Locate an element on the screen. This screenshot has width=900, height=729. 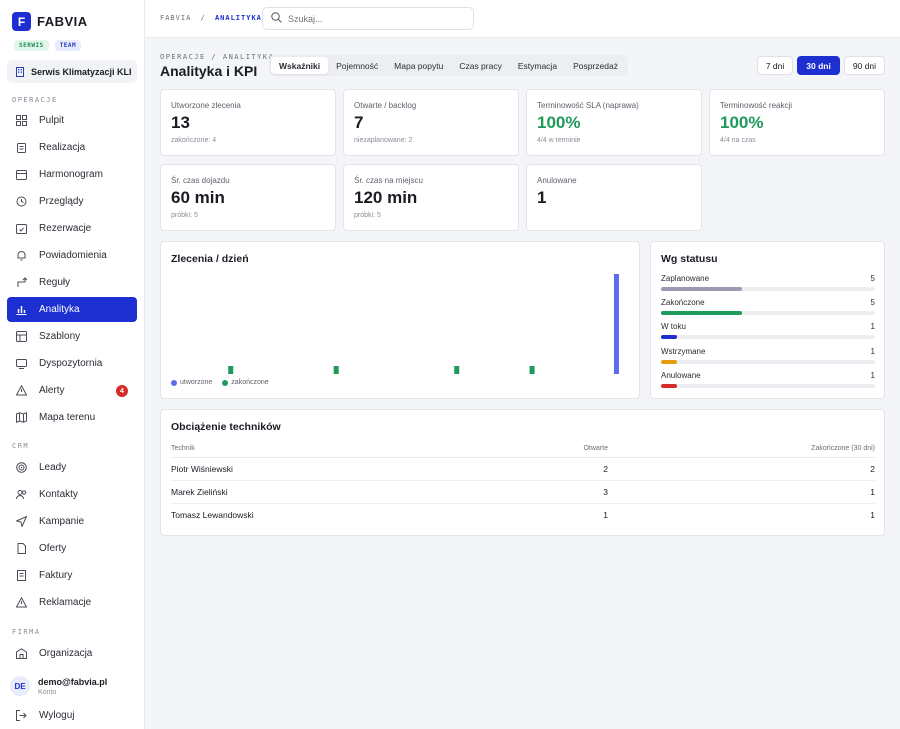
sidebar-item-harmonogram: Harmonogram is located at coordinates (72, 174).